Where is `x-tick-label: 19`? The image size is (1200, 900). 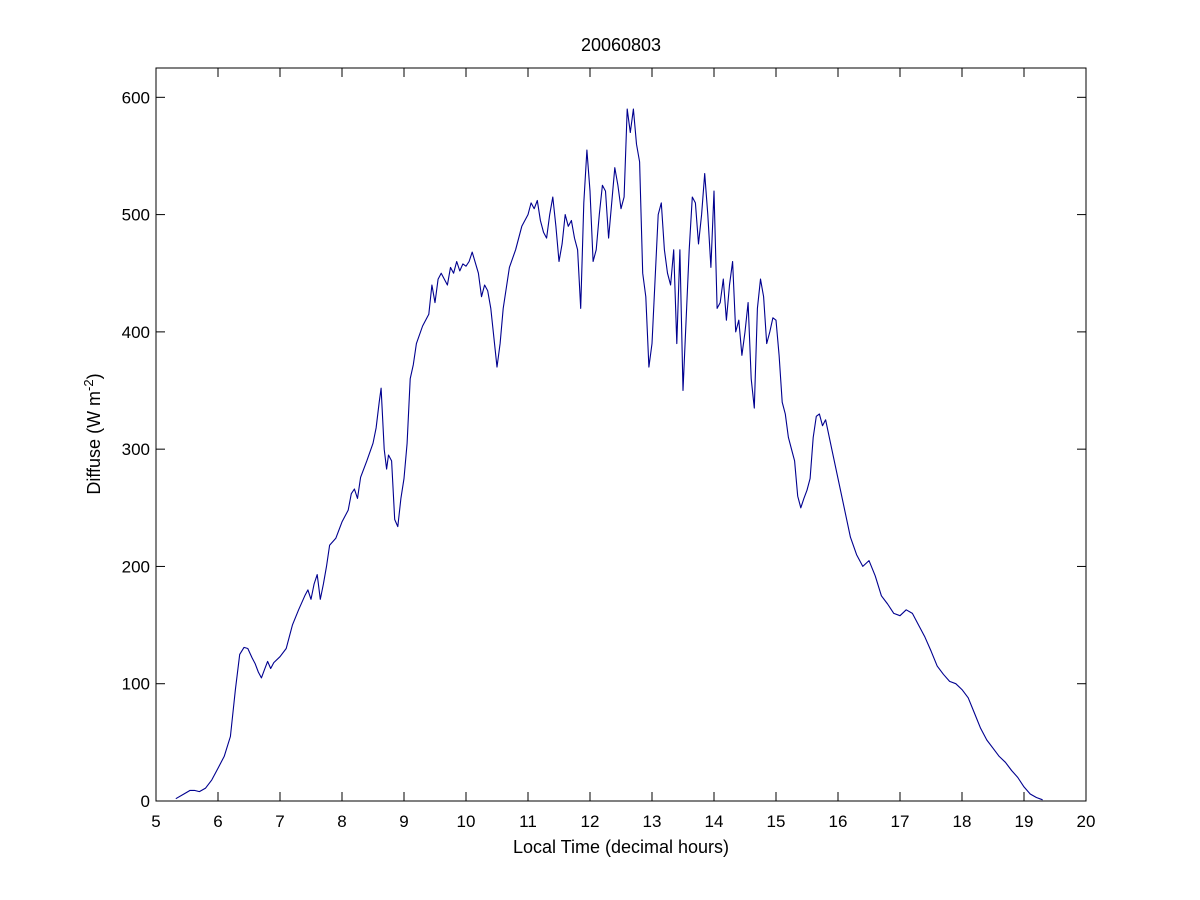 x-tick-label: 19 is located at coordinates (1024, 821).